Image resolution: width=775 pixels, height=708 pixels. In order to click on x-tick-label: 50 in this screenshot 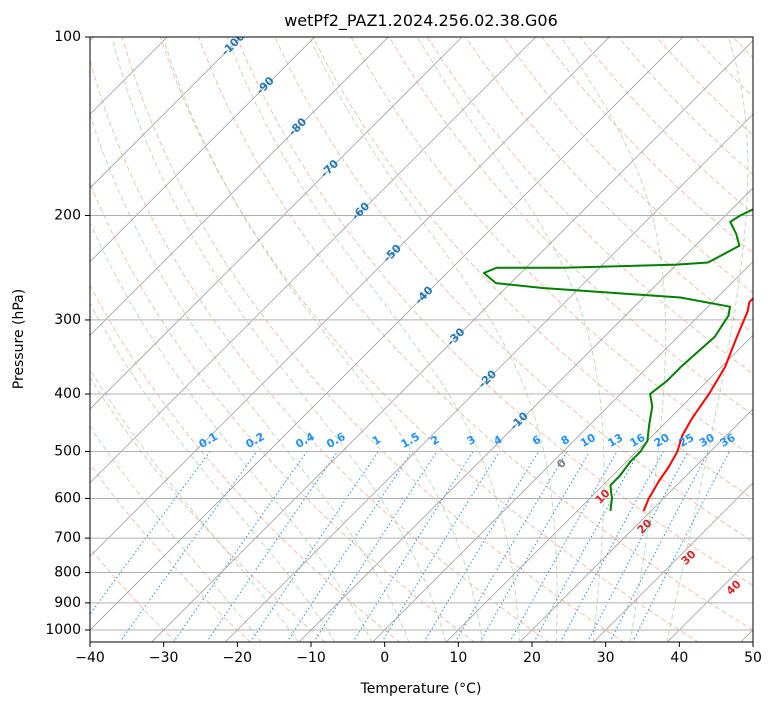, I will do `click(753, 658)`.